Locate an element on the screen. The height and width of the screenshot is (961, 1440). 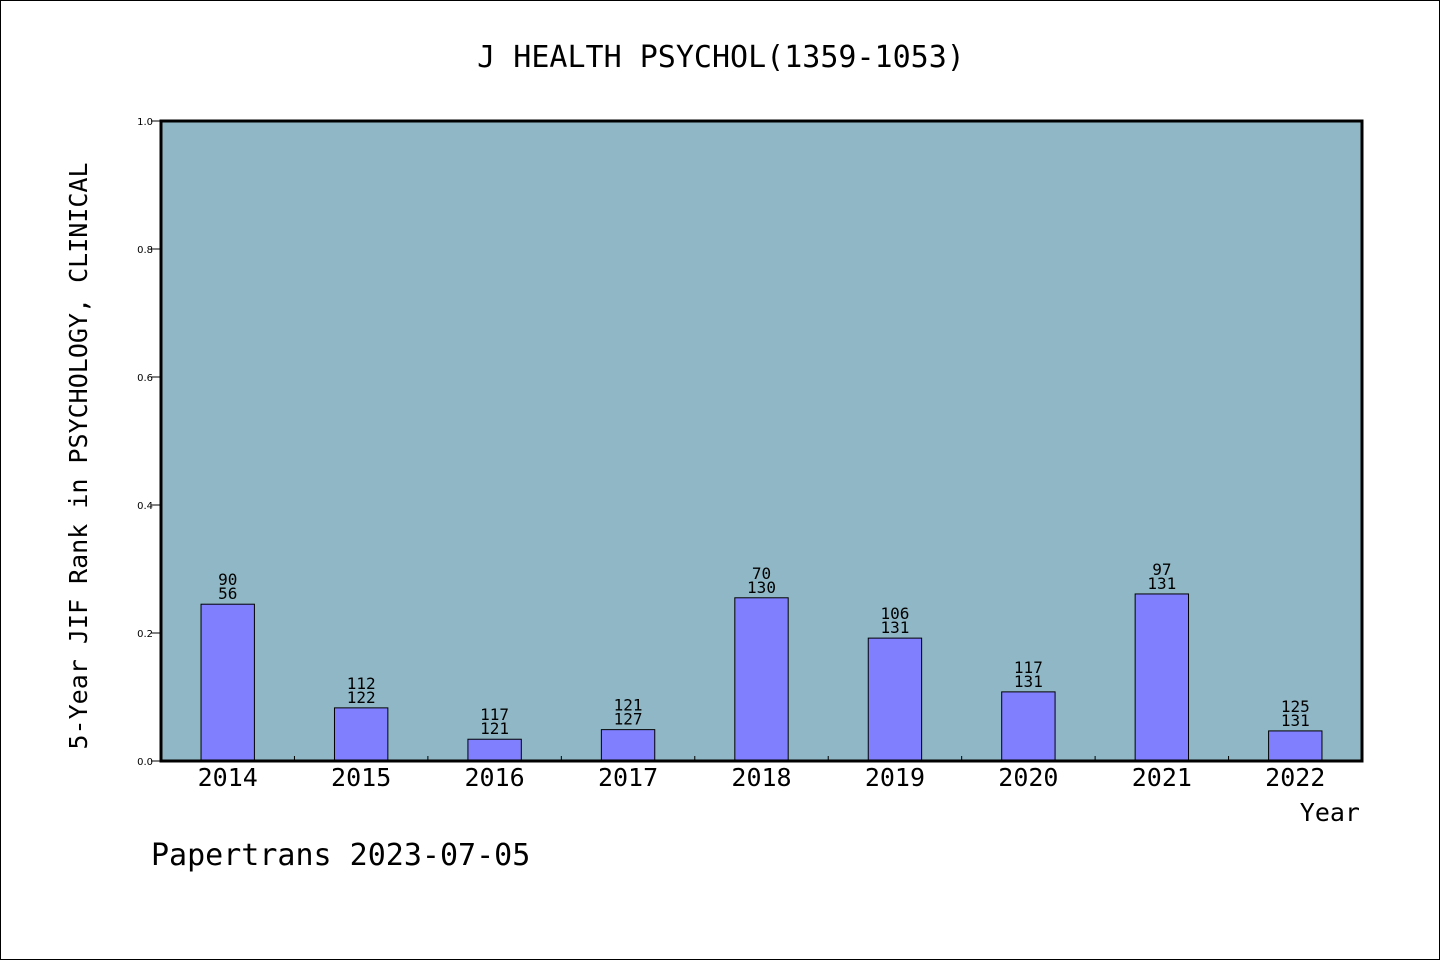
bar-data-label: 127 is located at coordinates (628, 719).